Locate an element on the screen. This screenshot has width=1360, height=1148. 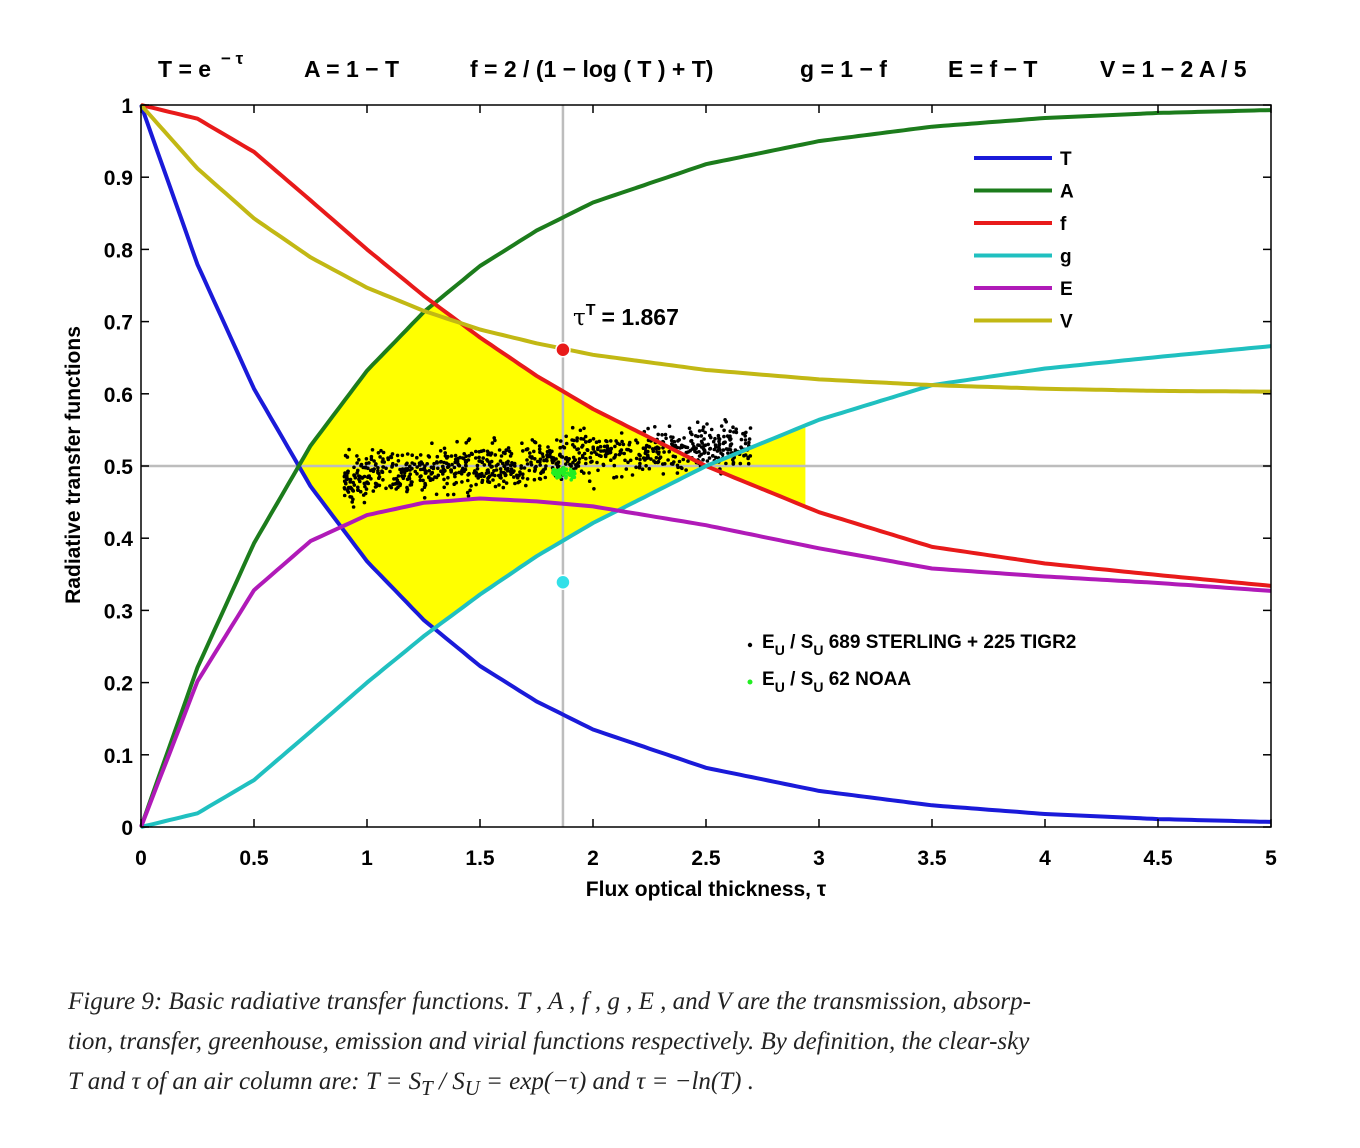
x-tick-label: 2 is located at coordinates (593, 858).